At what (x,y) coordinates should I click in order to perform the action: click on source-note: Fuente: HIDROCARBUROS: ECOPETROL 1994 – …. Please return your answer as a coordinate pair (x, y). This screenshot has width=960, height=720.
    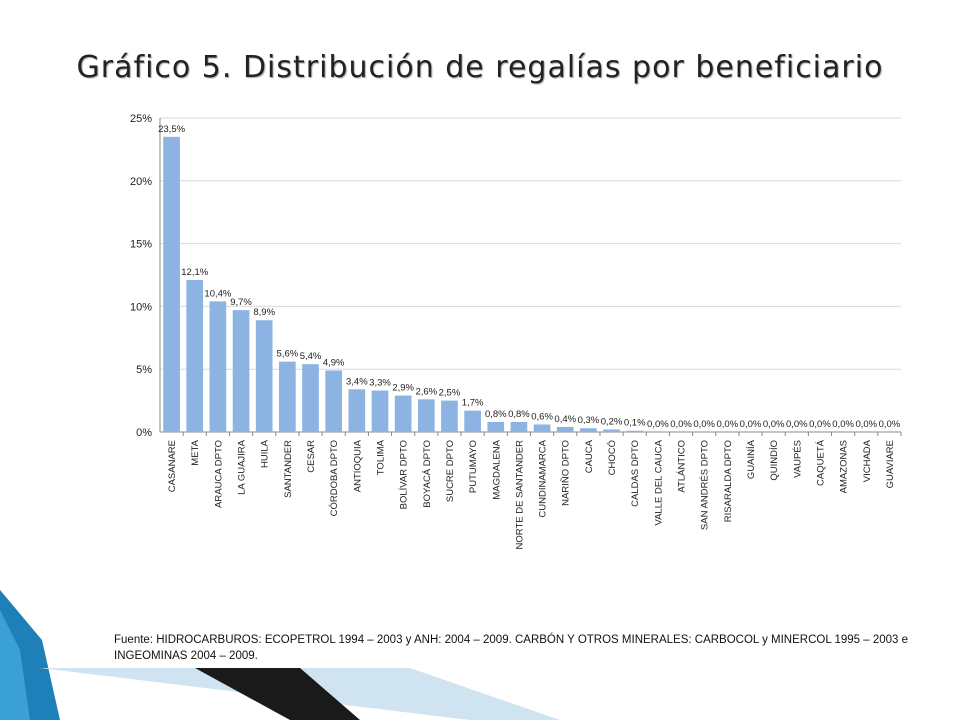
    Looking at the image, I should click on (511, 648).